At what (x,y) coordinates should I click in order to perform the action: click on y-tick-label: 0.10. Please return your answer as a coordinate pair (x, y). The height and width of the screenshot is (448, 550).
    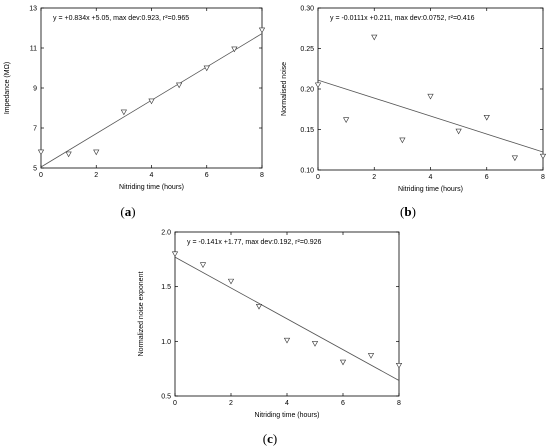
    Looking at the image, I should click on (307, 171).